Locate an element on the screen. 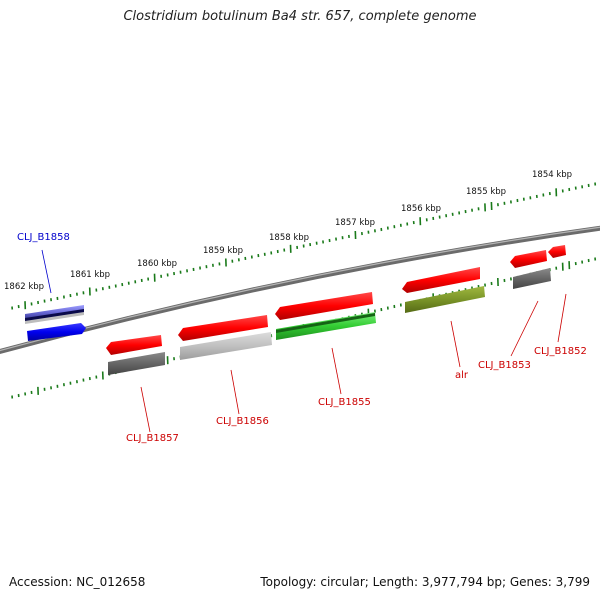  gene-clj-b1857 is located at coordinates (135, 355).